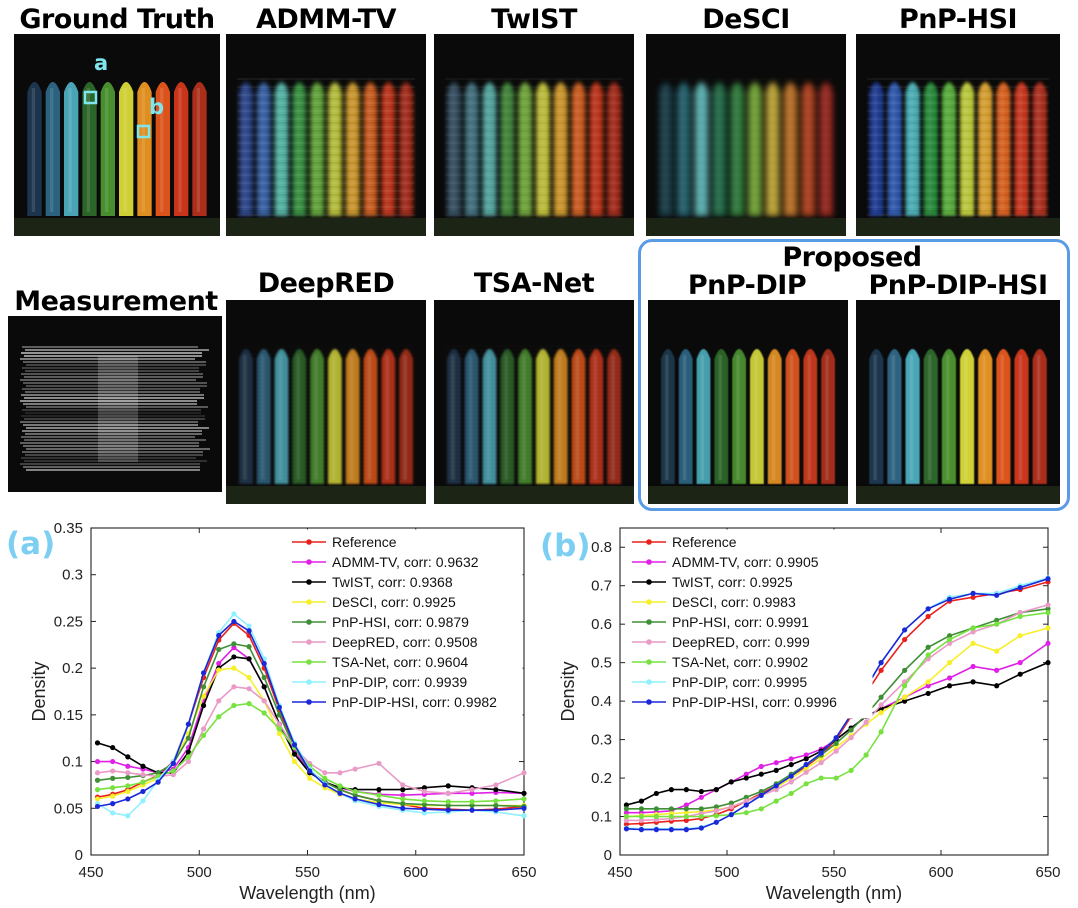 The height and width of the screenshot is (908, 1078). Describe the element at coordinates (601, 817) in the screenshot. I see `y-tick-label: 0.1` at that location.